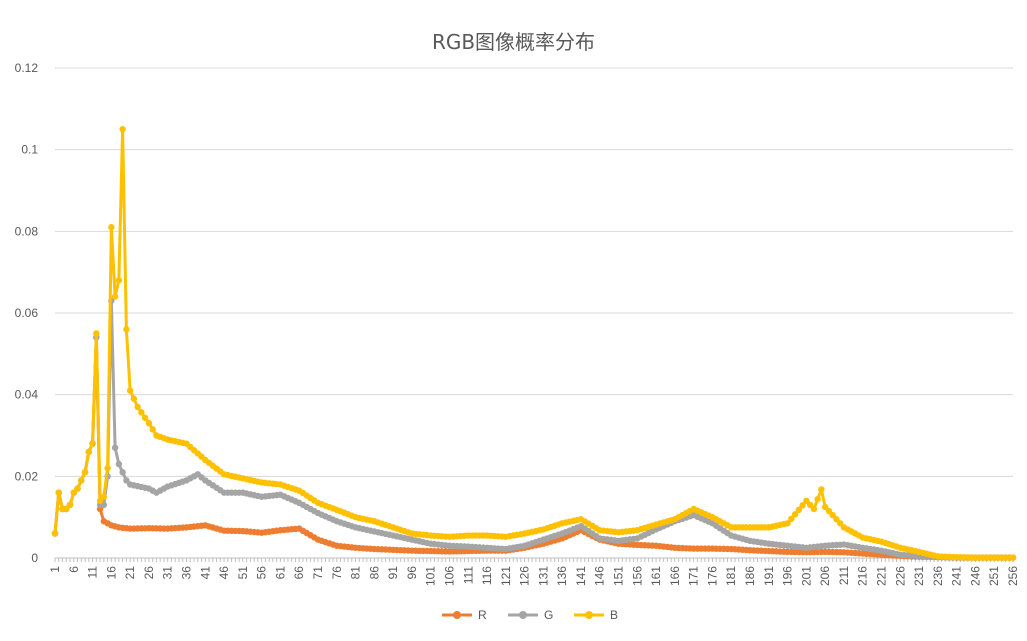 The image size is (1027, 641). Describe the element at coordinates (619, 576) in the screenshot. I see `x-tick-label: 151` at that location.